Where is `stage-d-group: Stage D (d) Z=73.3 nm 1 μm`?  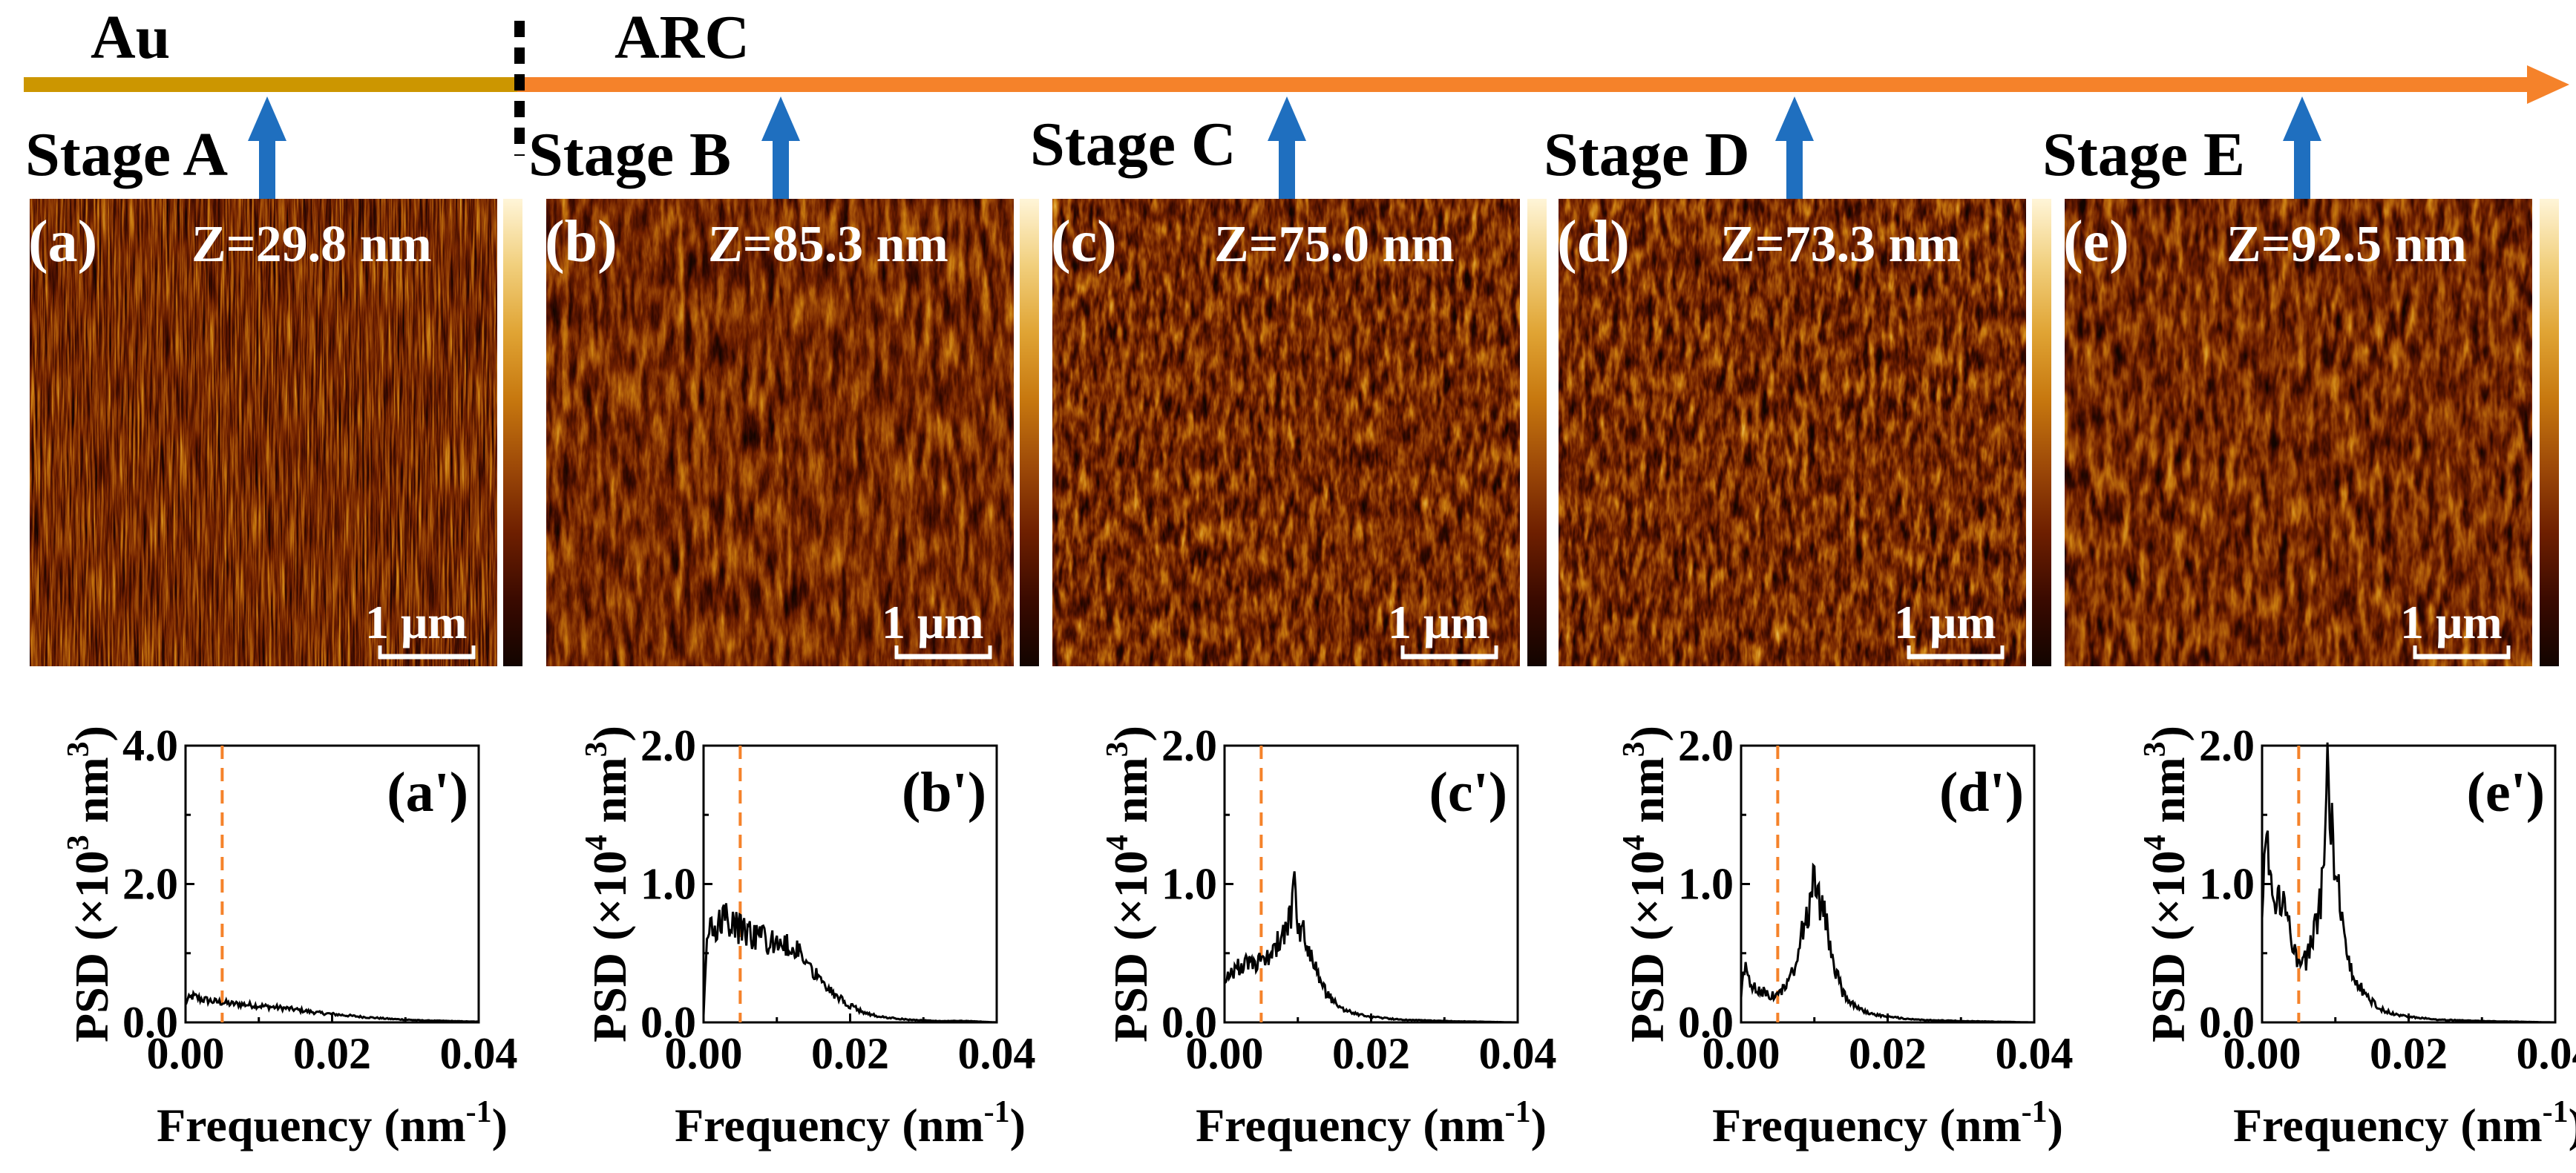 stage-d-group: Stage D (d) Z=73.3 nm 1 μm is located at coordinates (1797, 381).